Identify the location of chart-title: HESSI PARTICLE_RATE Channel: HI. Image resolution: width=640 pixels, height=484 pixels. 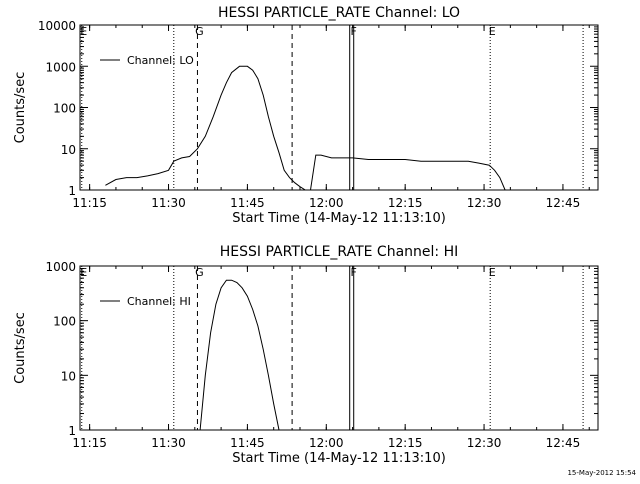
(339, 252).